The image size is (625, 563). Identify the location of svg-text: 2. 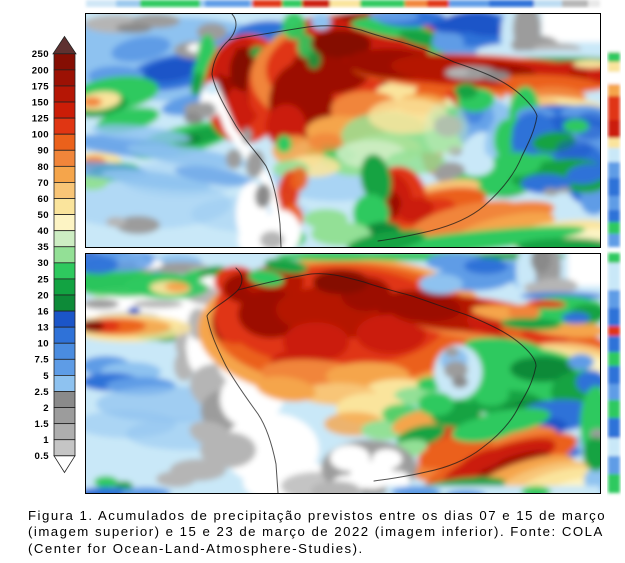
(46, 408).